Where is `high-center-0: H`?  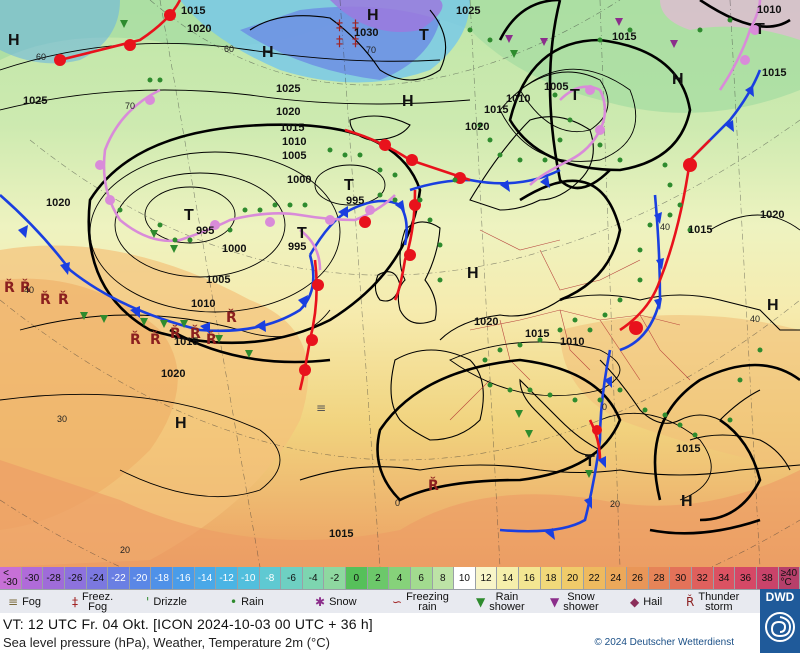
high-center-0: H is located at coordinates (14, 40).